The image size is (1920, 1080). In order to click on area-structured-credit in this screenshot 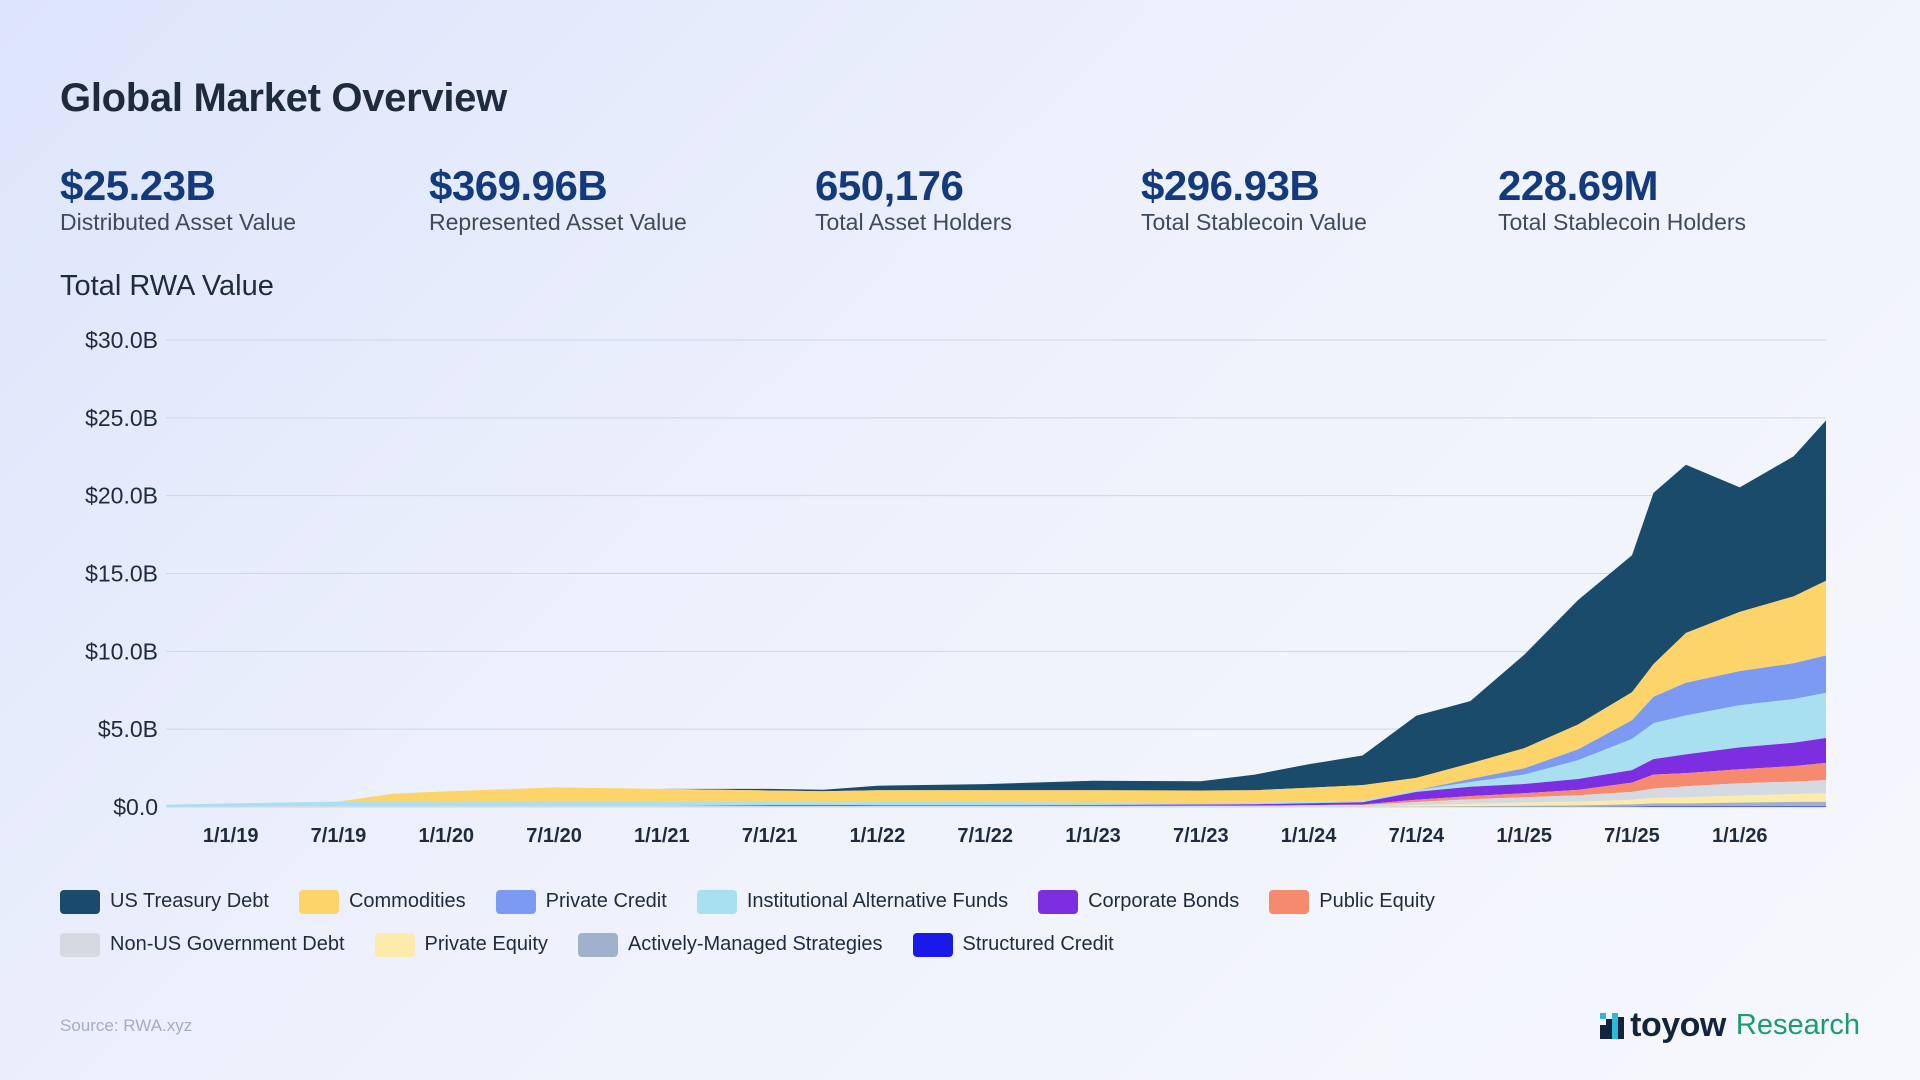, I will do `click(996, 806)`.